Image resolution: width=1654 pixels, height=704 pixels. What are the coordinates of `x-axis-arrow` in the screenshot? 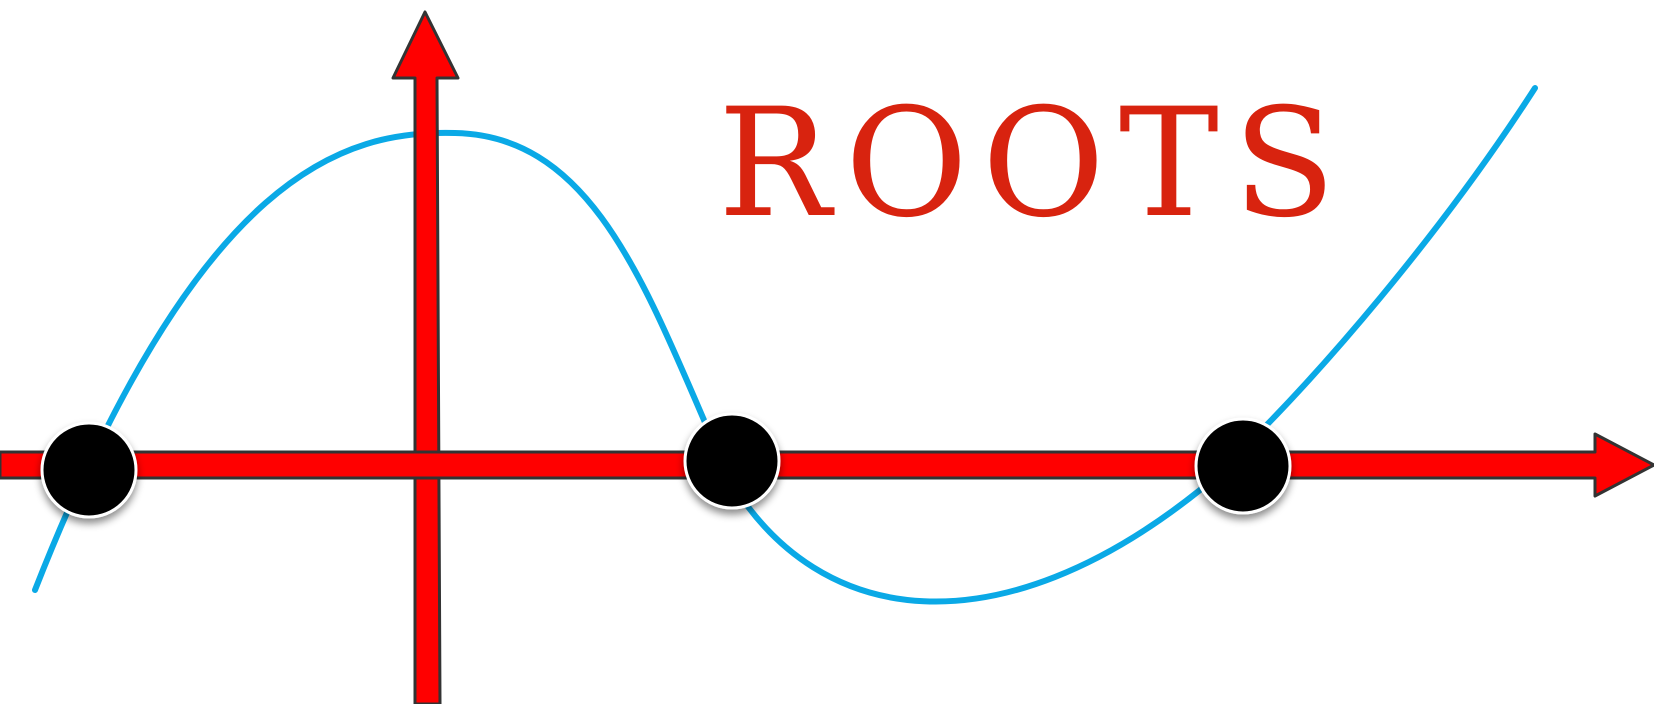 It's located at (827, 465).